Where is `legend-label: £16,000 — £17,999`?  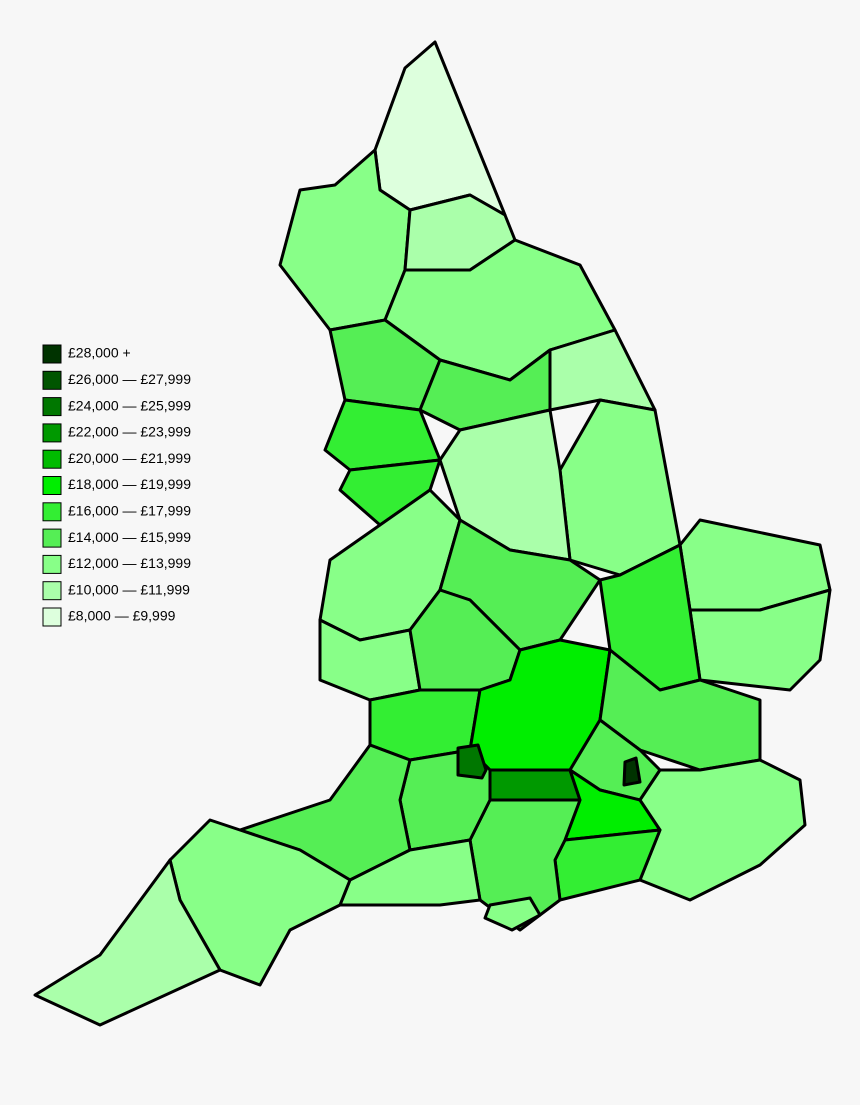
legend-label: £16,000 — £17,999 is located at coordinates (129, 511).